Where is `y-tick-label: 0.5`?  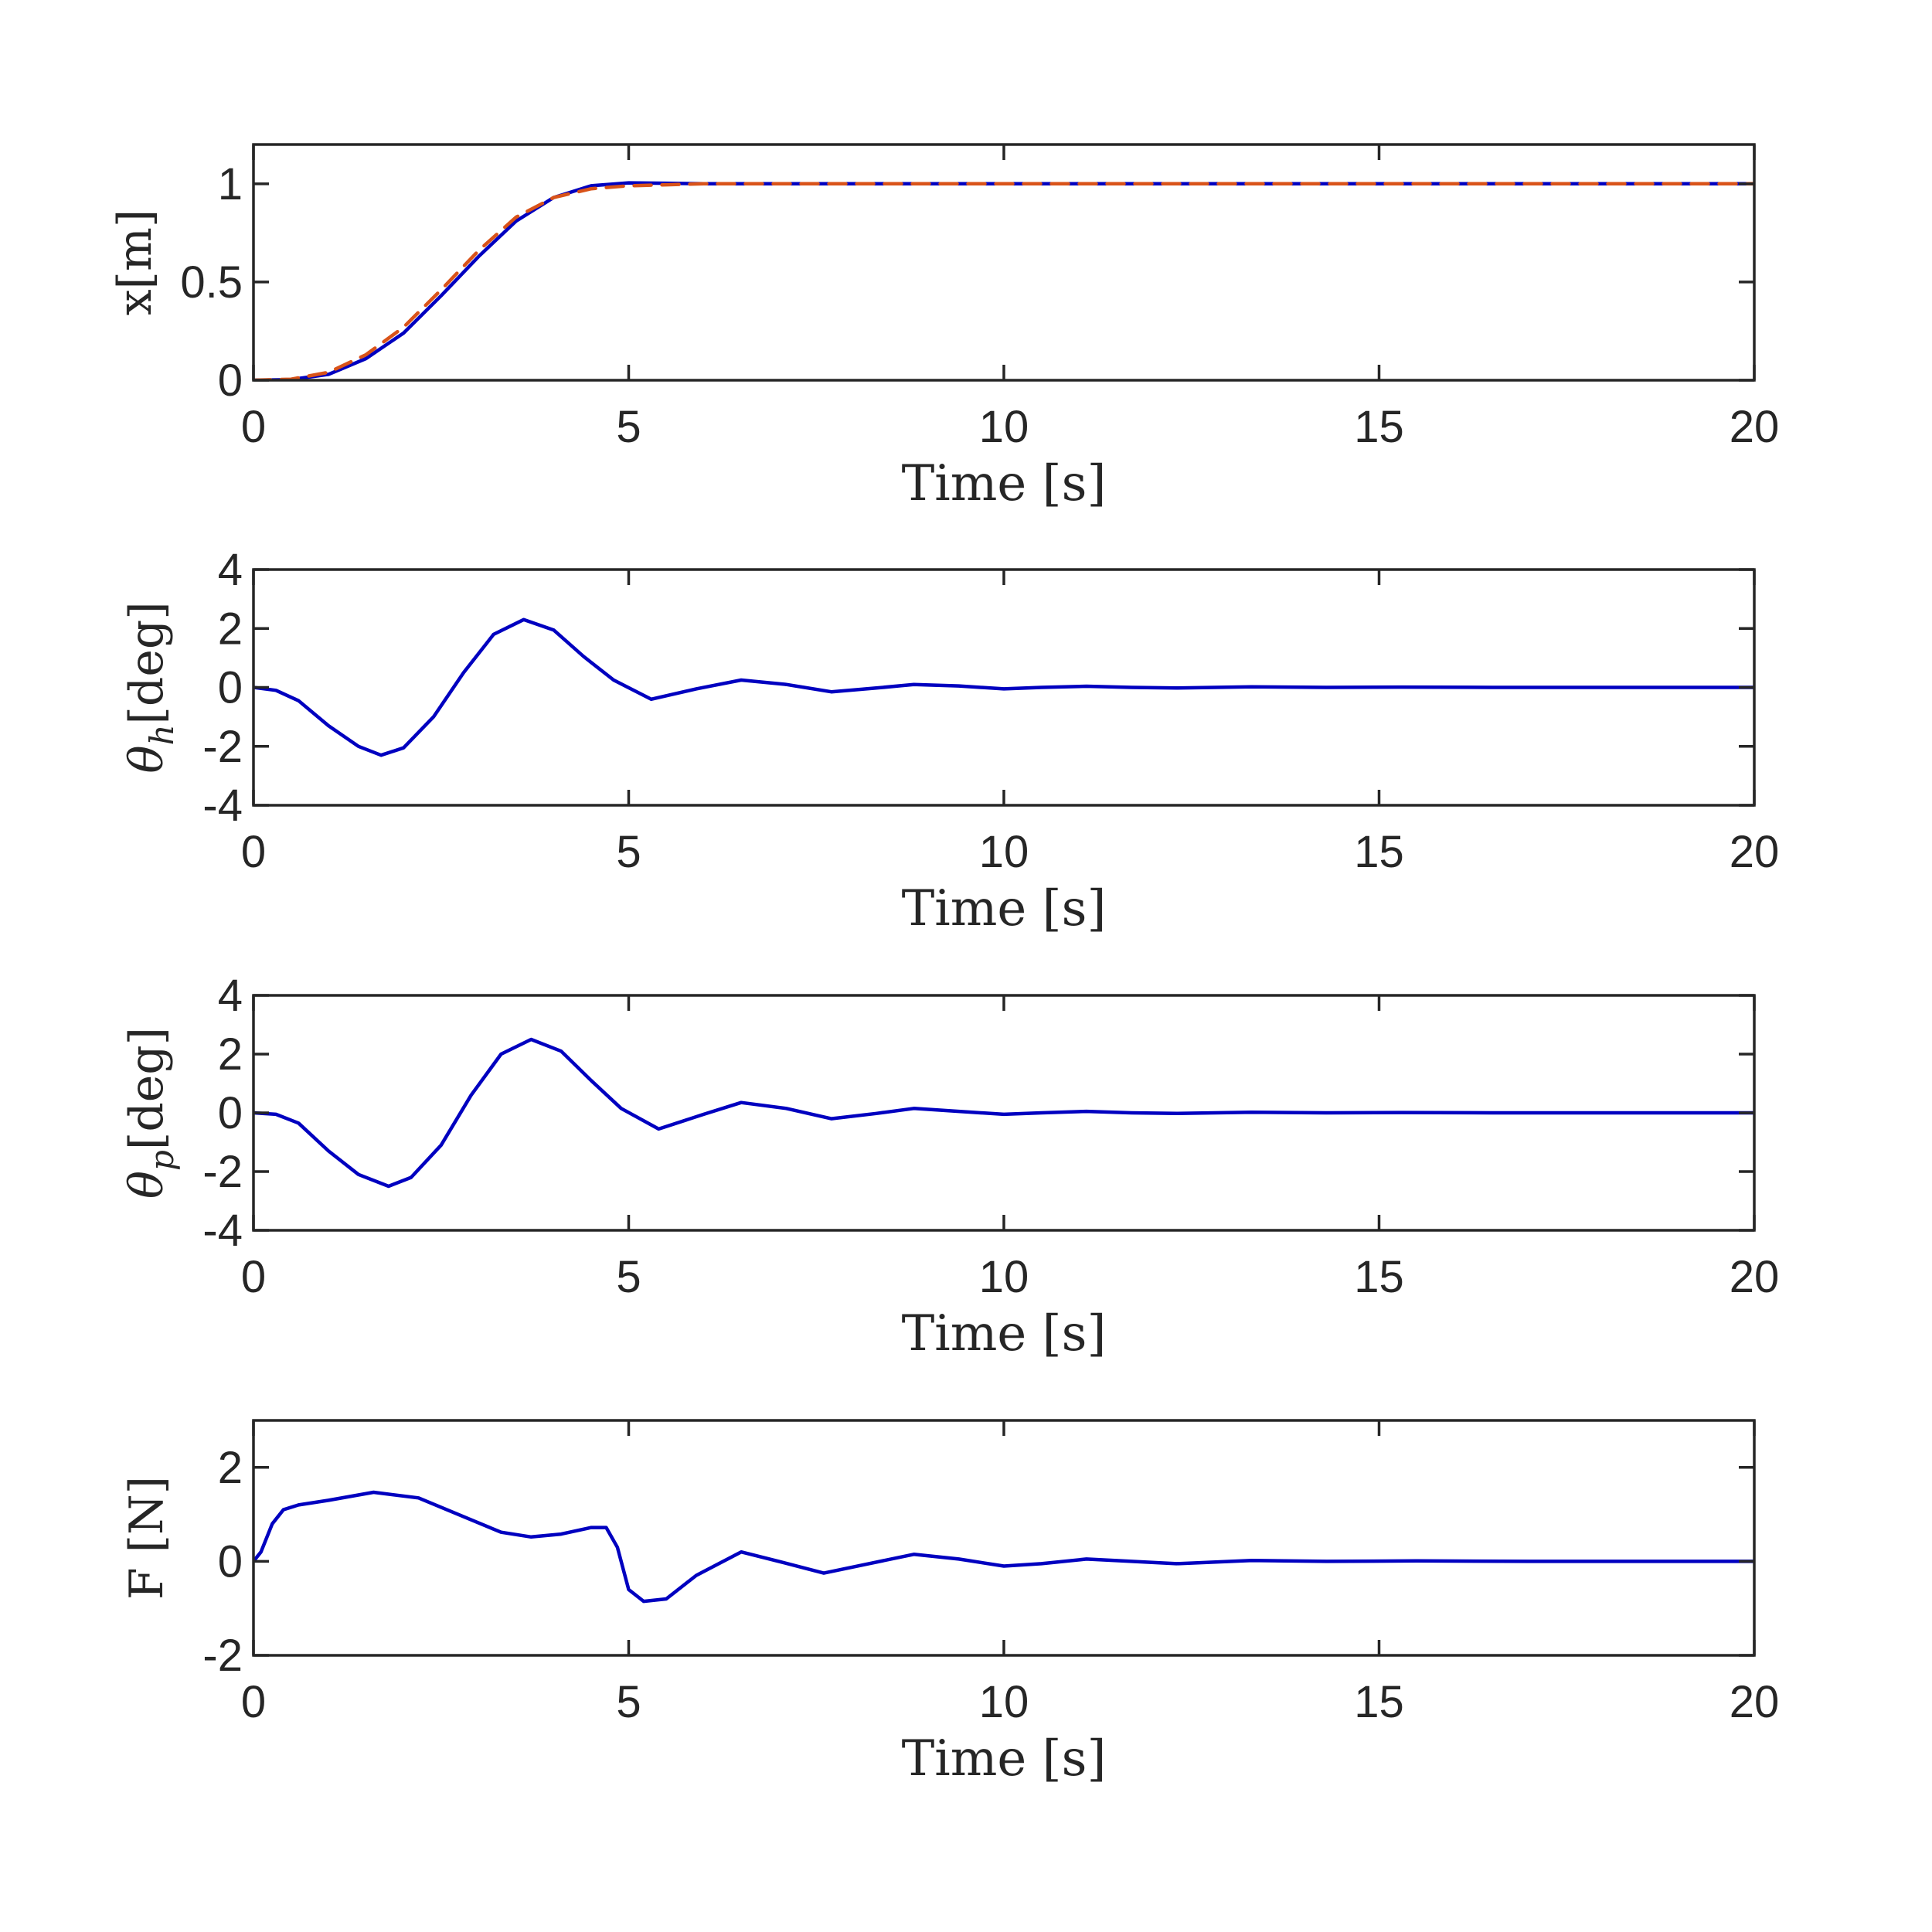 y-tick-label: 0.5 is located at coordinates (212, 282).